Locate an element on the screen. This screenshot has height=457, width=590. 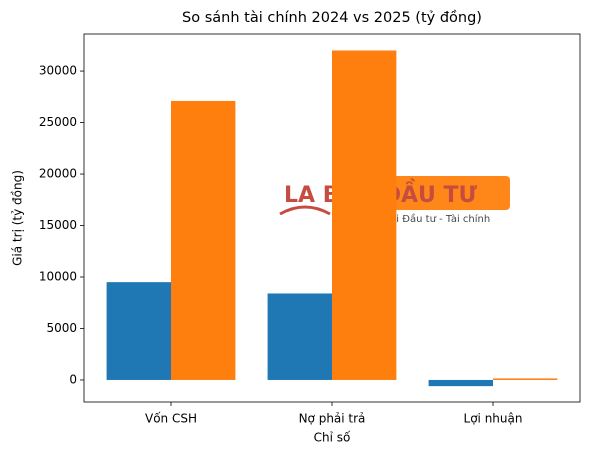
x-axis-label: Chỉ số is located at coordinates (332, 438).